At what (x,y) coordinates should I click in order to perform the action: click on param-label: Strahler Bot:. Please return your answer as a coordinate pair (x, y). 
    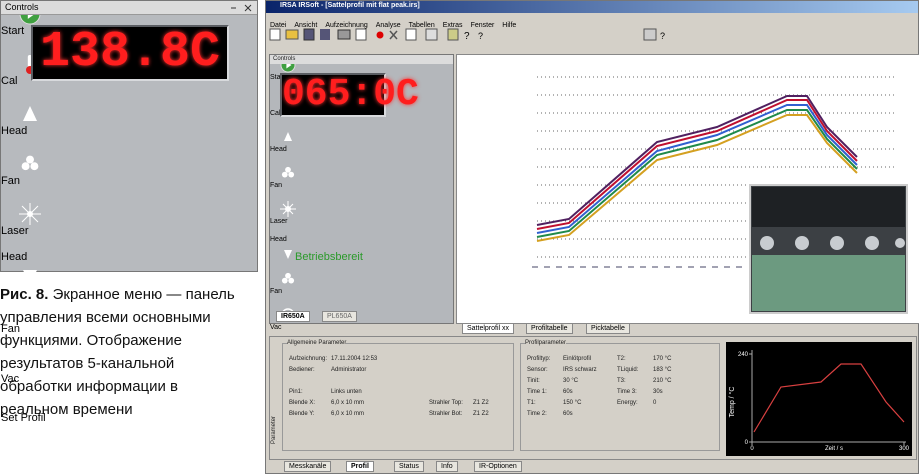
    Looking at the image, I should click on (446, 414).